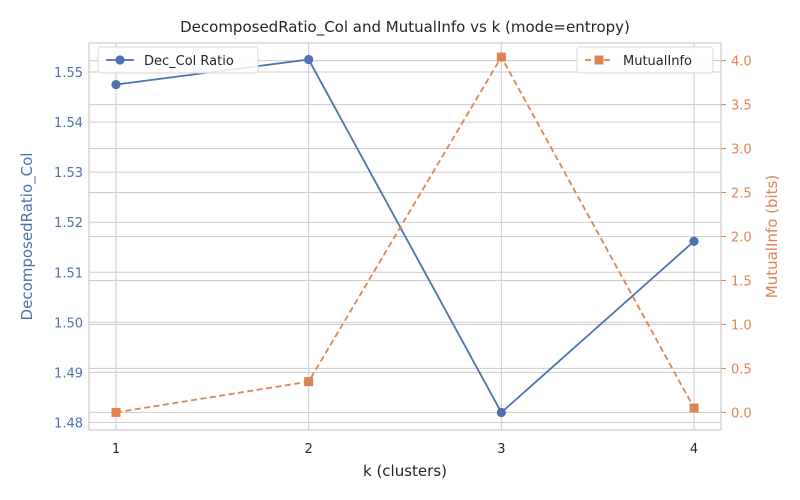  Describe the element at coordinates (741, 62) in the screenshot. I see `y-right-tick-label: 4.0` at that location.